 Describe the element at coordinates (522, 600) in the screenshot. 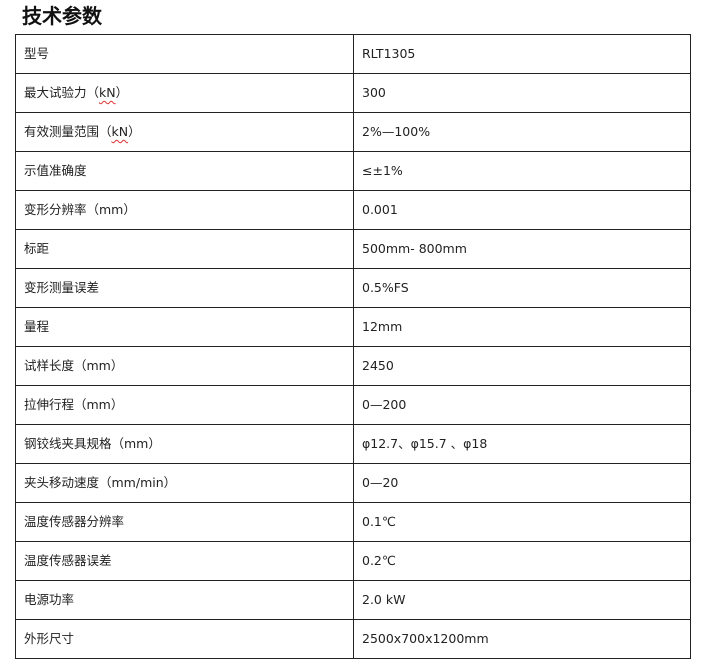

I see `spec-value: 2.0 kW` at that location.